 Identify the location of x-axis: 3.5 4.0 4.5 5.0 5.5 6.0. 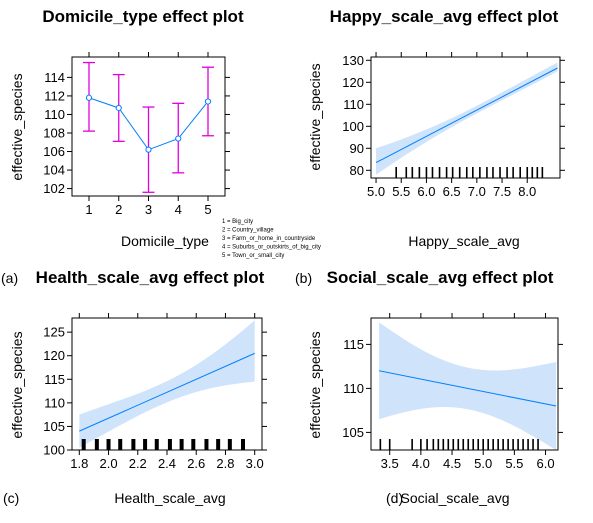
(468, 392).